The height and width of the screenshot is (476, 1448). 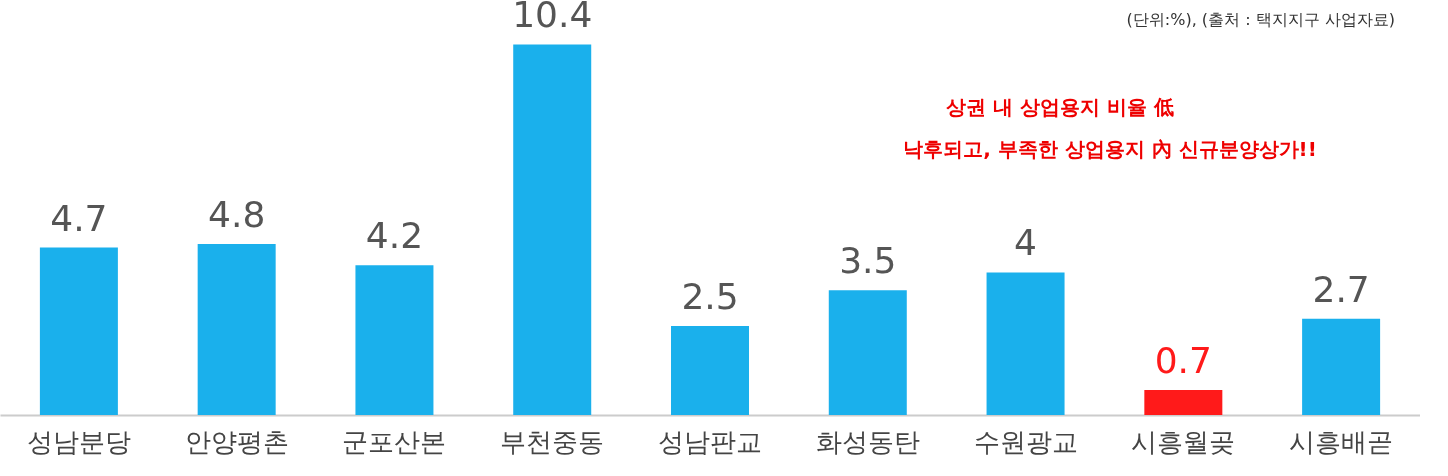 What do you see at coordinates (710, 441) in the screenshot?
I see `x-tick-label: 성남판교` at bounding box center [710, 441].